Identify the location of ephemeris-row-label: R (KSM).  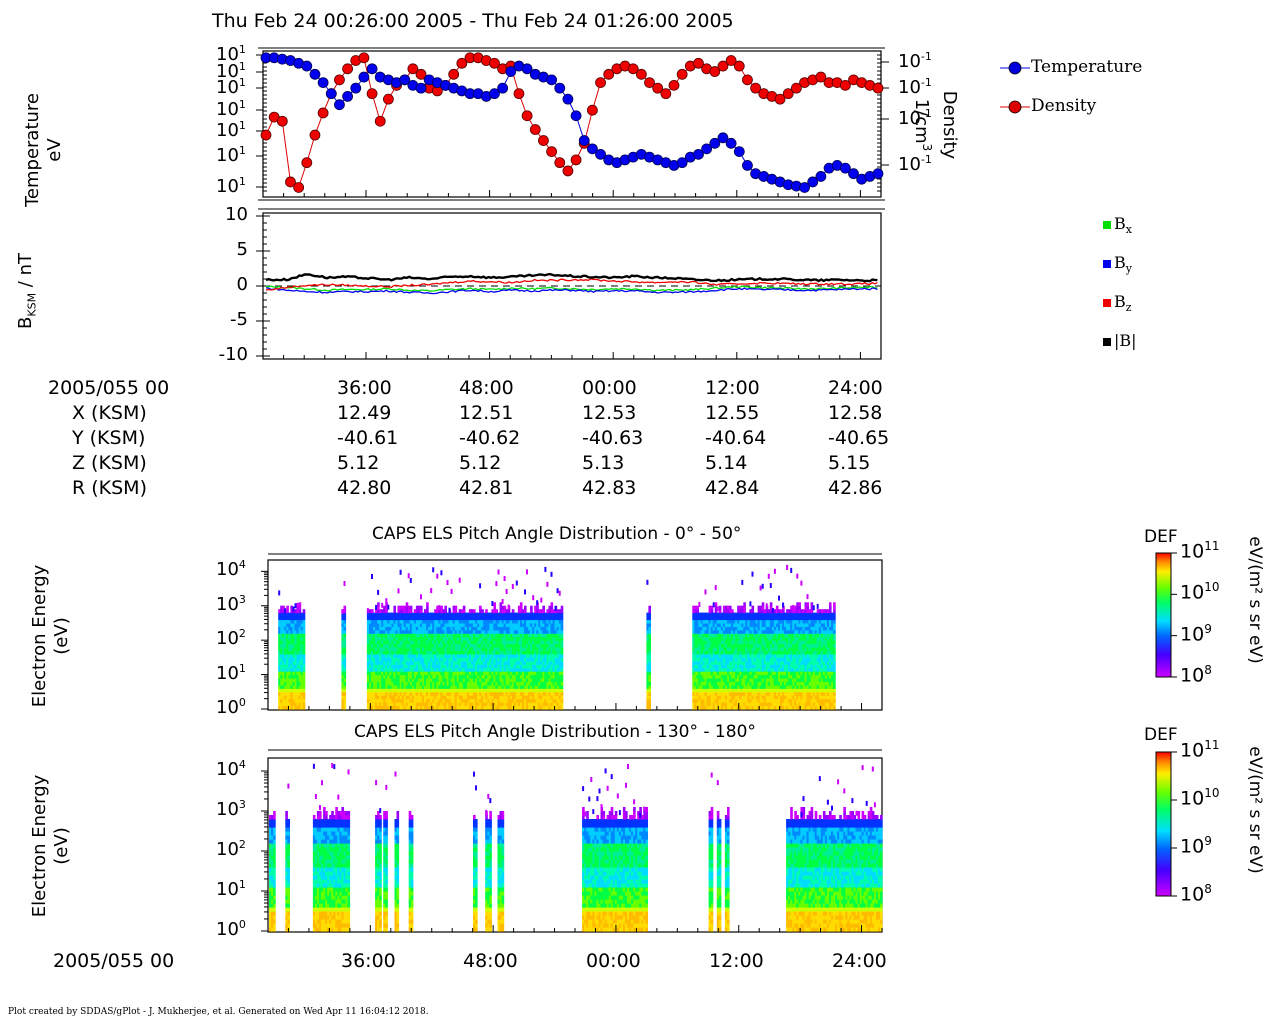
(109, 488).